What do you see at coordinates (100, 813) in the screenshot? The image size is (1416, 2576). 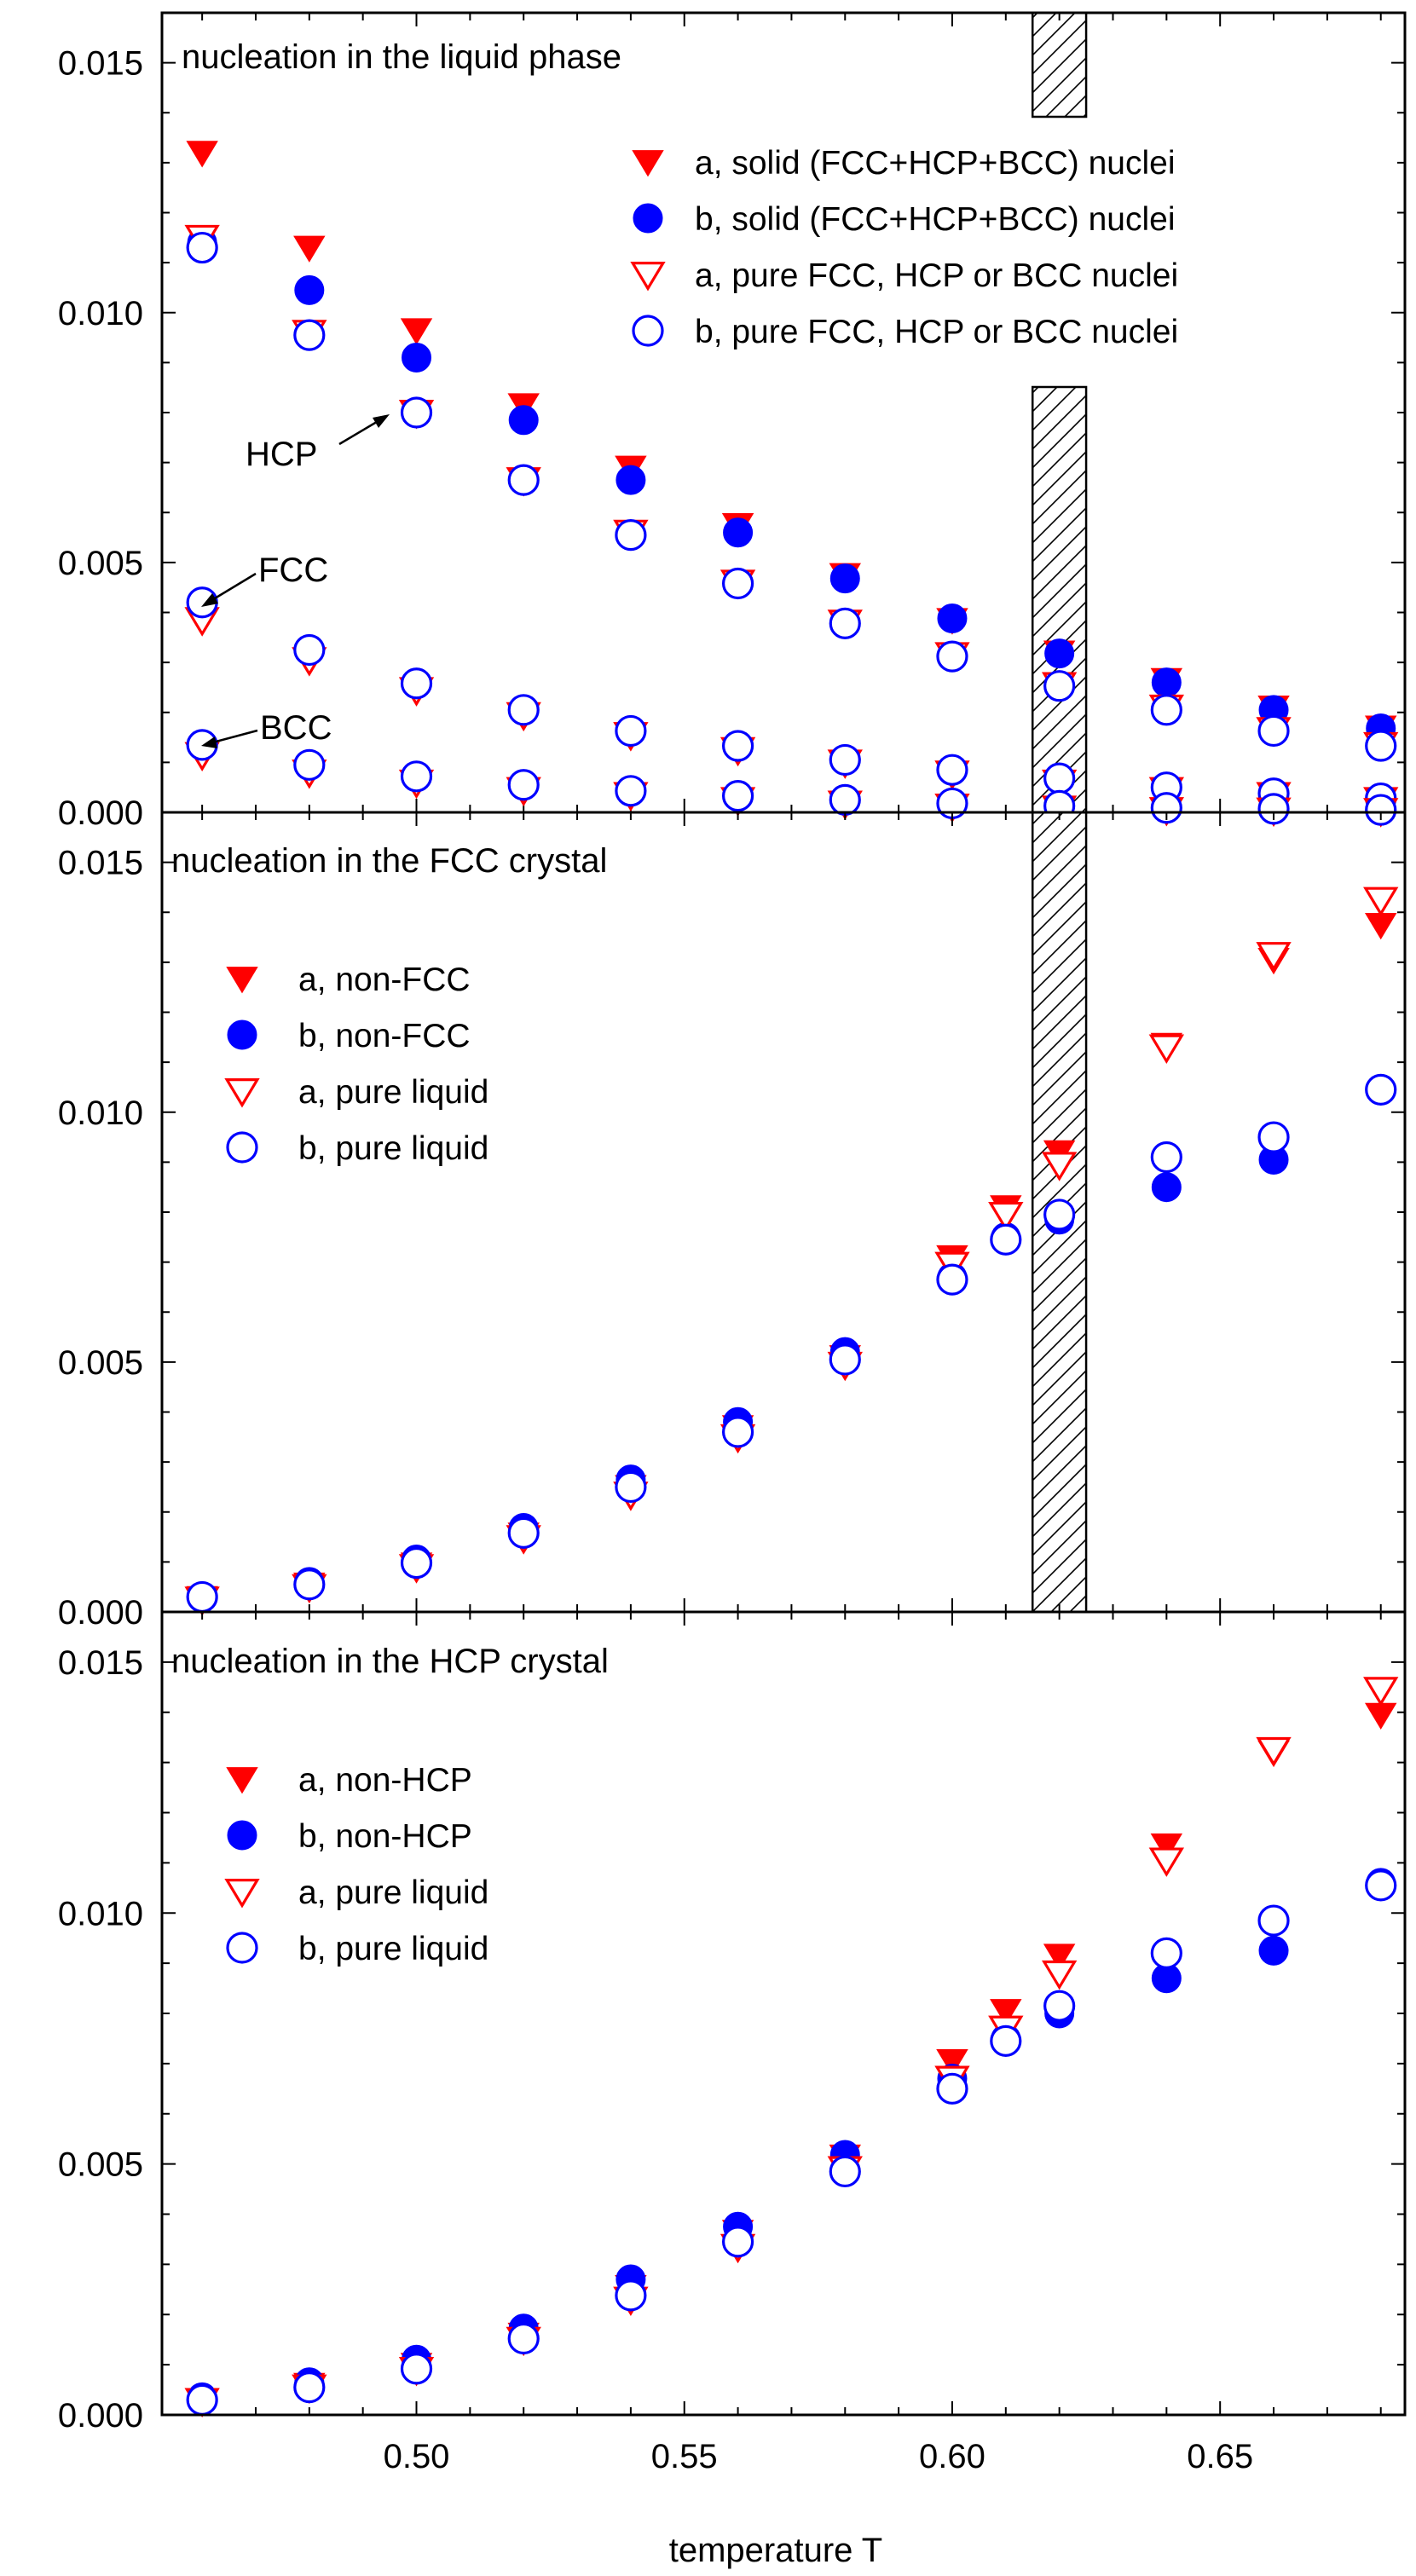 I see `y-tick-label: 0.000` at bounding box center [100, 813].